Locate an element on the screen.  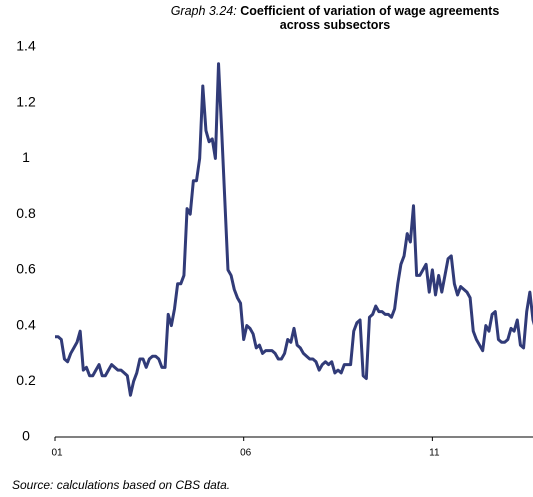
y-tick-label: 0.8 is located at coordinates (26, 213).